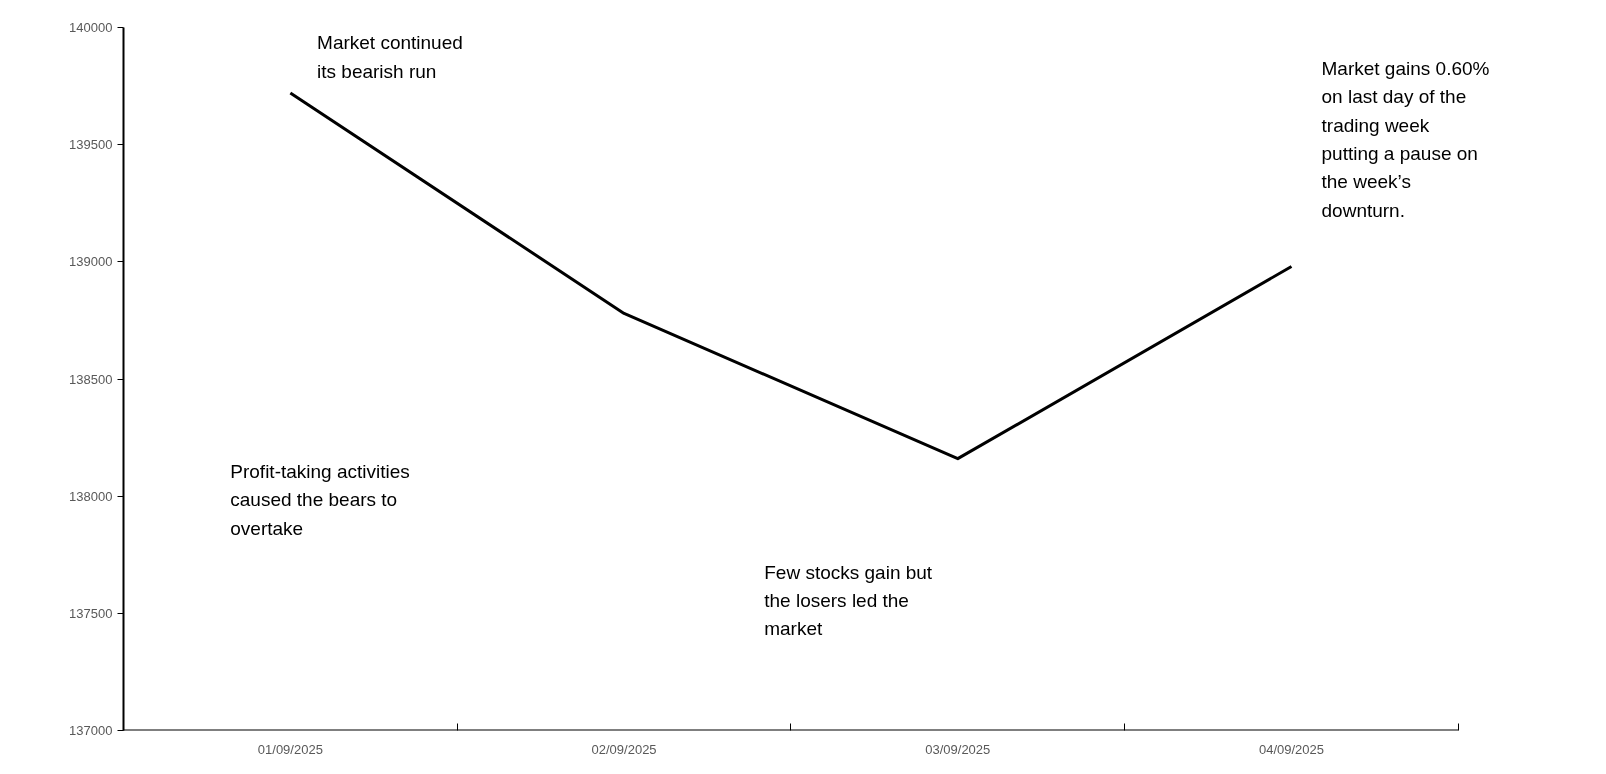 The width and height of the screenshot is (1606, 774). What do you see at coordinates (91, 730) in the screenshot?
I see `y-tick-label: 137000` at bounding box center [91, 730].